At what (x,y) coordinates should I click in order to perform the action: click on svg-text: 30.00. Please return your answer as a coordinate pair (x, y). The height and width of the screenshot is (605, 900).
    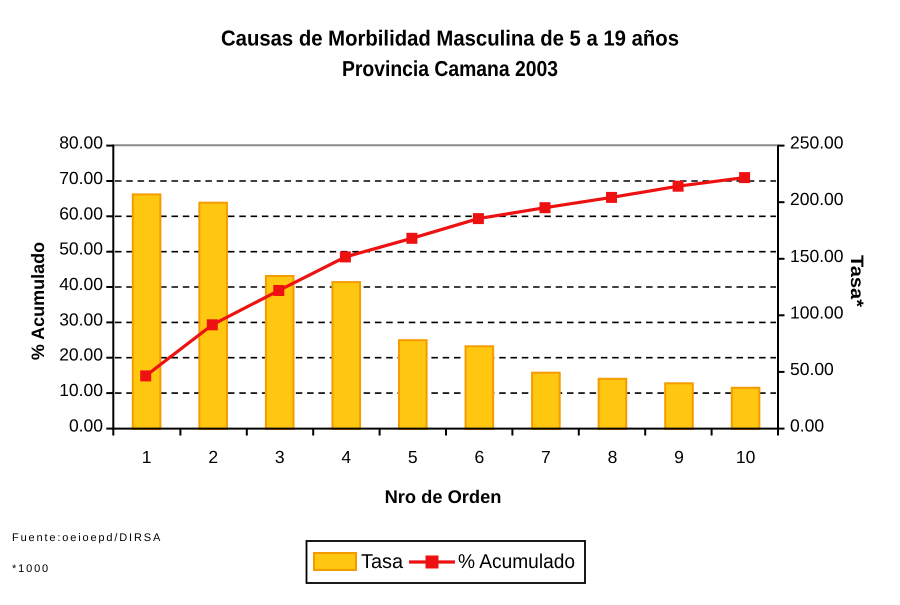
    Looking at the image, I should click on (81, 319).